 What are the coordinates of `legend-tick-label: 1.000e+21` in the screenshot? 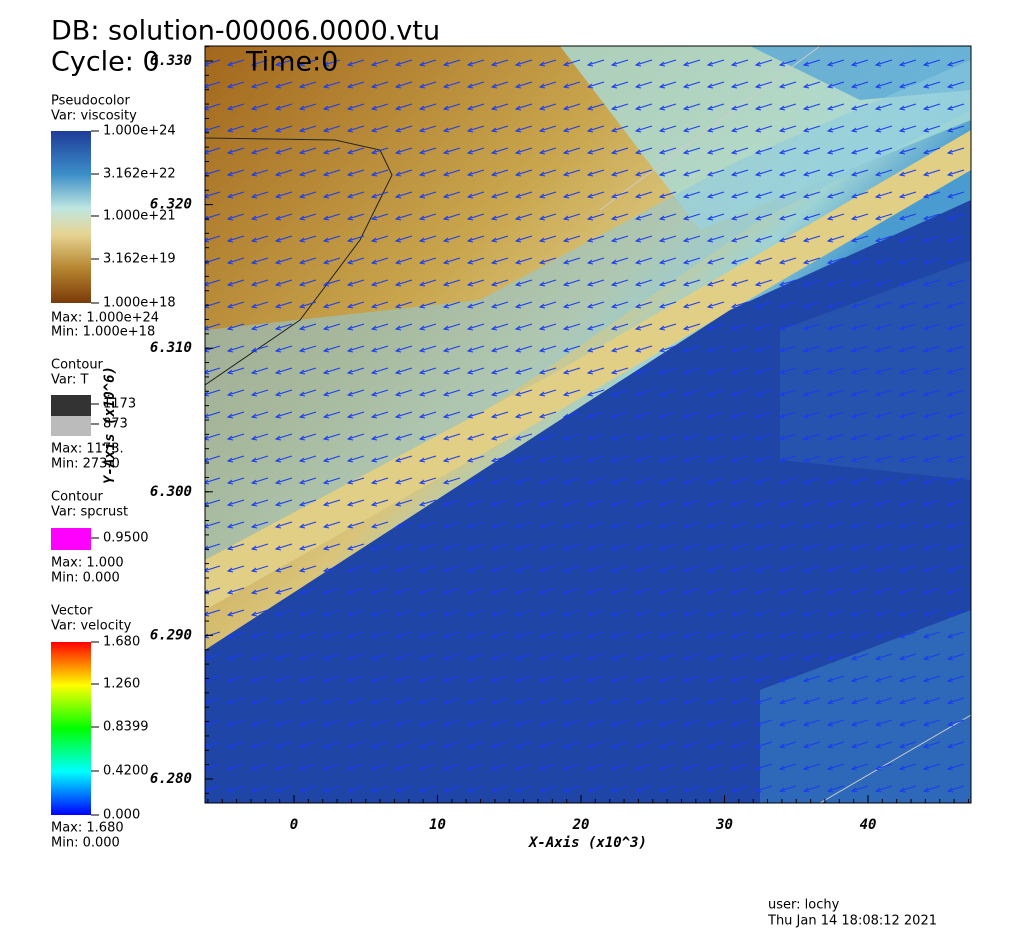 It's located at (139, 216).